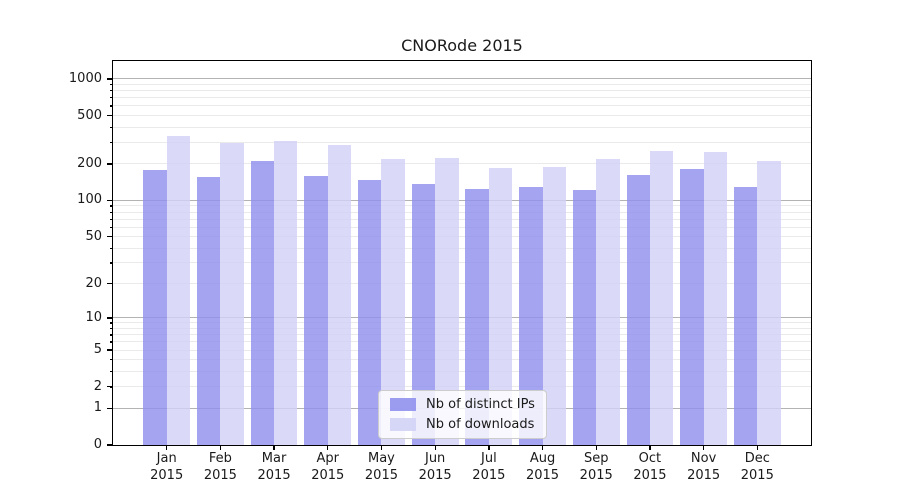 Image resolution: width=900 pixels, height=500 pixels. I want to click on legend-item-downloads: Nb of downloads, so click(462, 424).